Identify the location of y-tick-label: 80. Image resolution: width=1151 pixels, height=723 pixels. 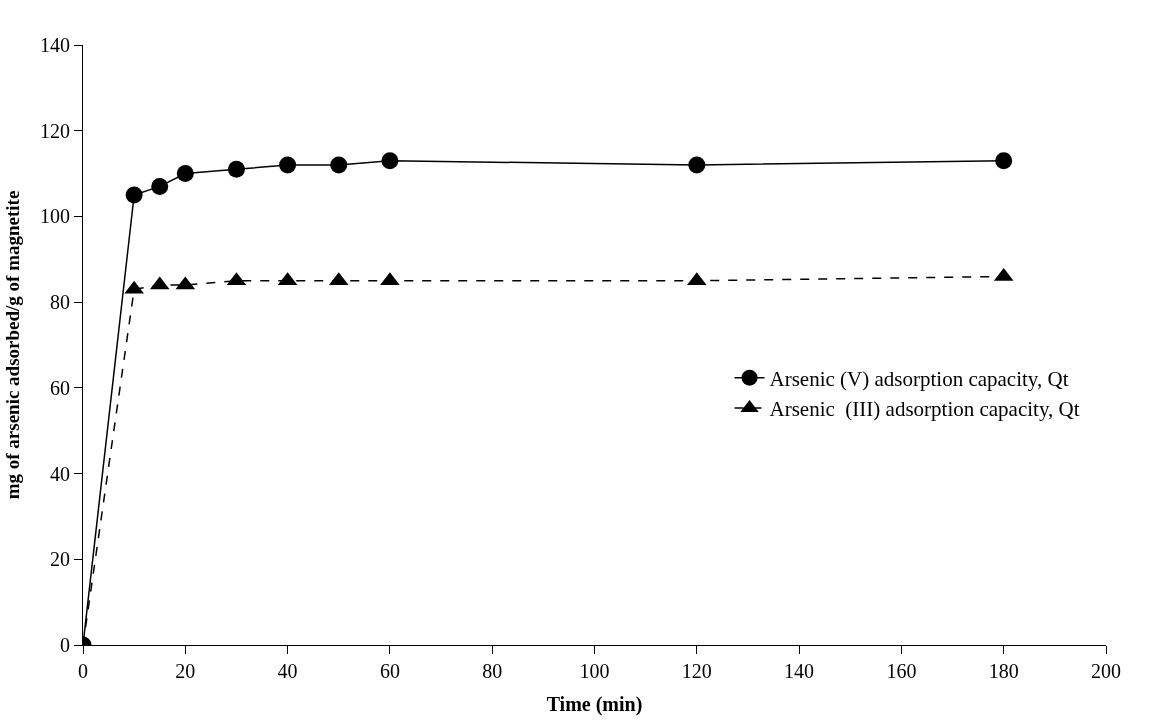
(60, 302).